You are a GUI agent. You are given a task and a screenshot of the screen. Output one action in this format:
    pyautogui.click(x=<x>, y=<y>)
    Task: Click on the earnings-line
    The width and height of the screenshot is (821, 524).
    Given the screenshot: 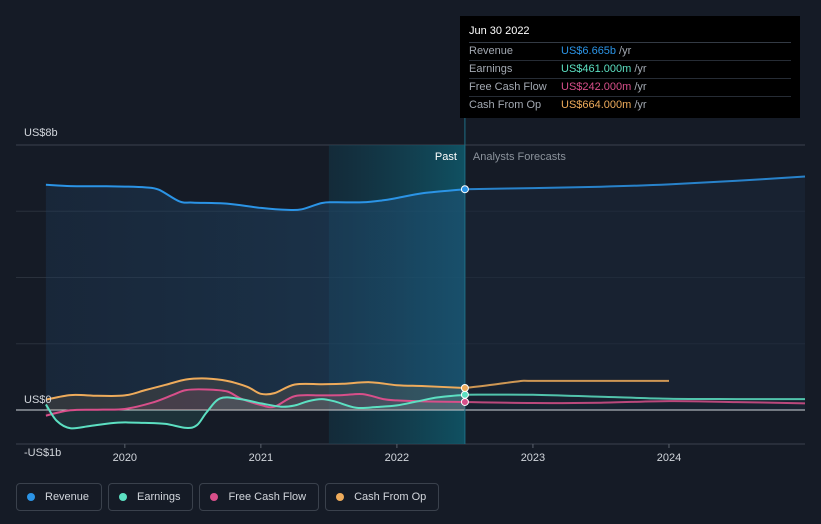 What is the action you would take?
    pyautogui.click(x=255, y=411)
    